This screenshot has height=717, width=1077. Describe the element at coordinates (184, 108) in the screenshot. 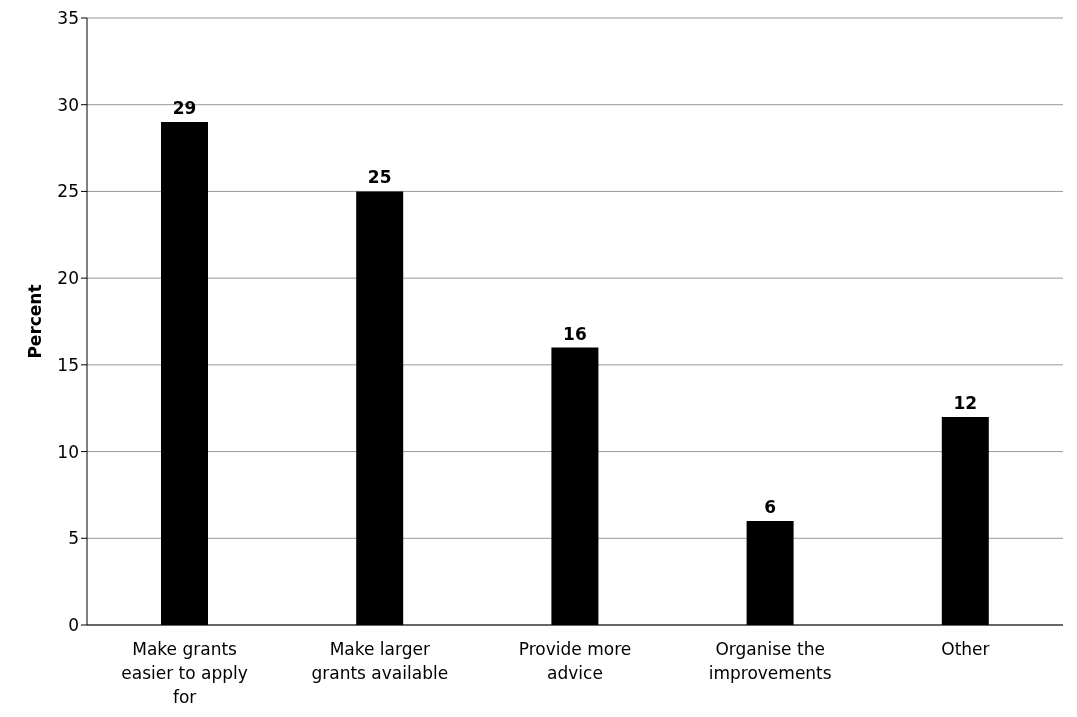

I see `data-label: 29` at that location.